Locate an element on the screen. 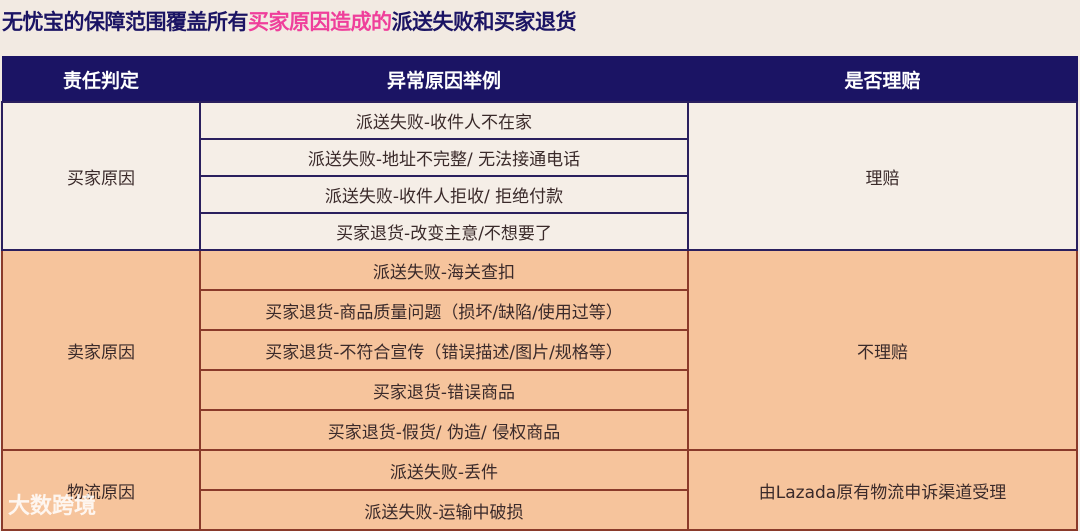 The width and height of the screenshot is (1080, 531). header-reasons: 异常原因举例 is located at coordinates (444, 79).